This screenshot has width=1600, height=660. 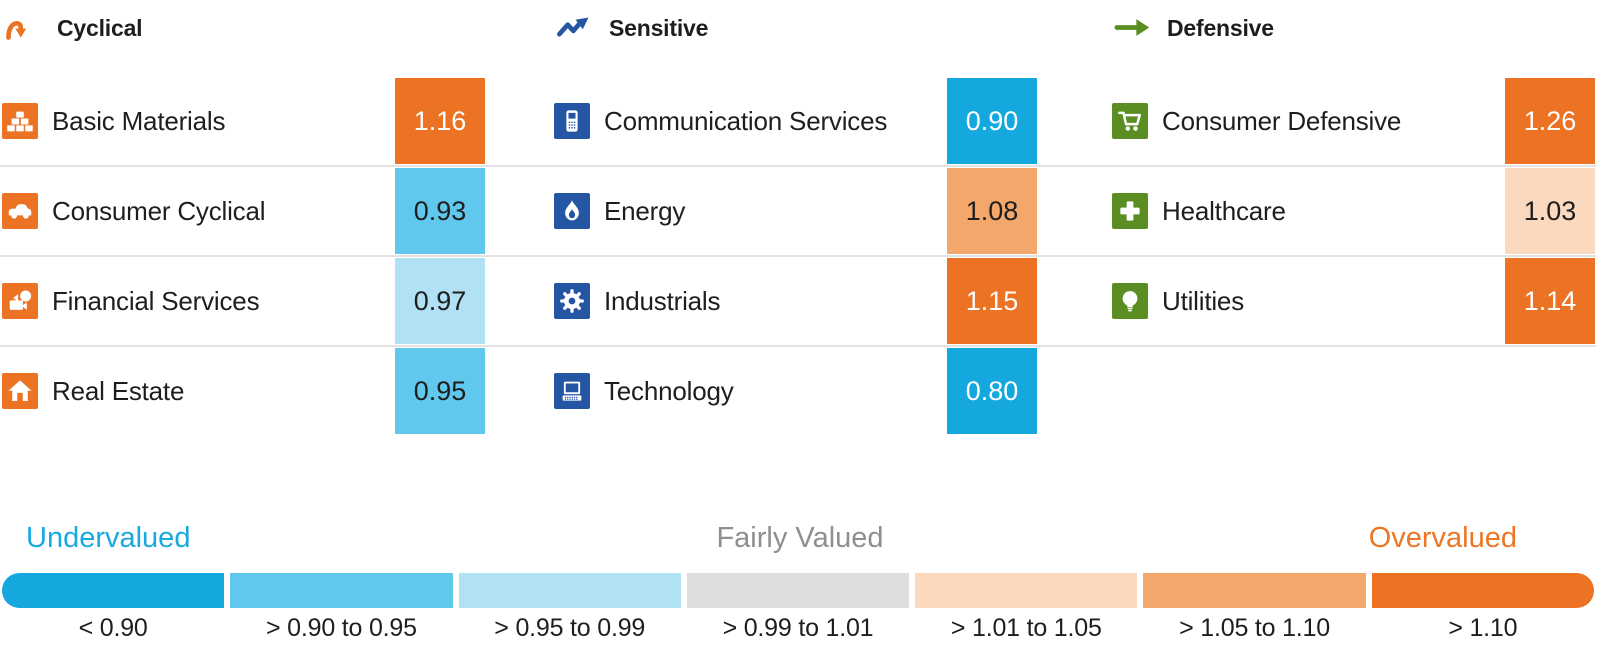 I want to click on money-transfer-icon, so click(x=20, y=301).